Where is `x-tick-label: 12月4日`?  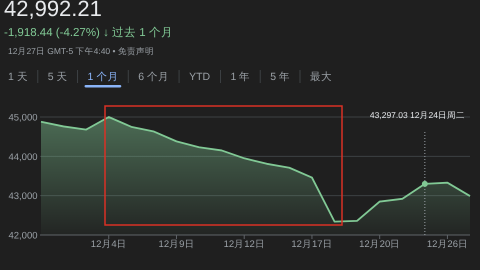 x-tick-label: 12月4日 is located at coordinates (108, 244).